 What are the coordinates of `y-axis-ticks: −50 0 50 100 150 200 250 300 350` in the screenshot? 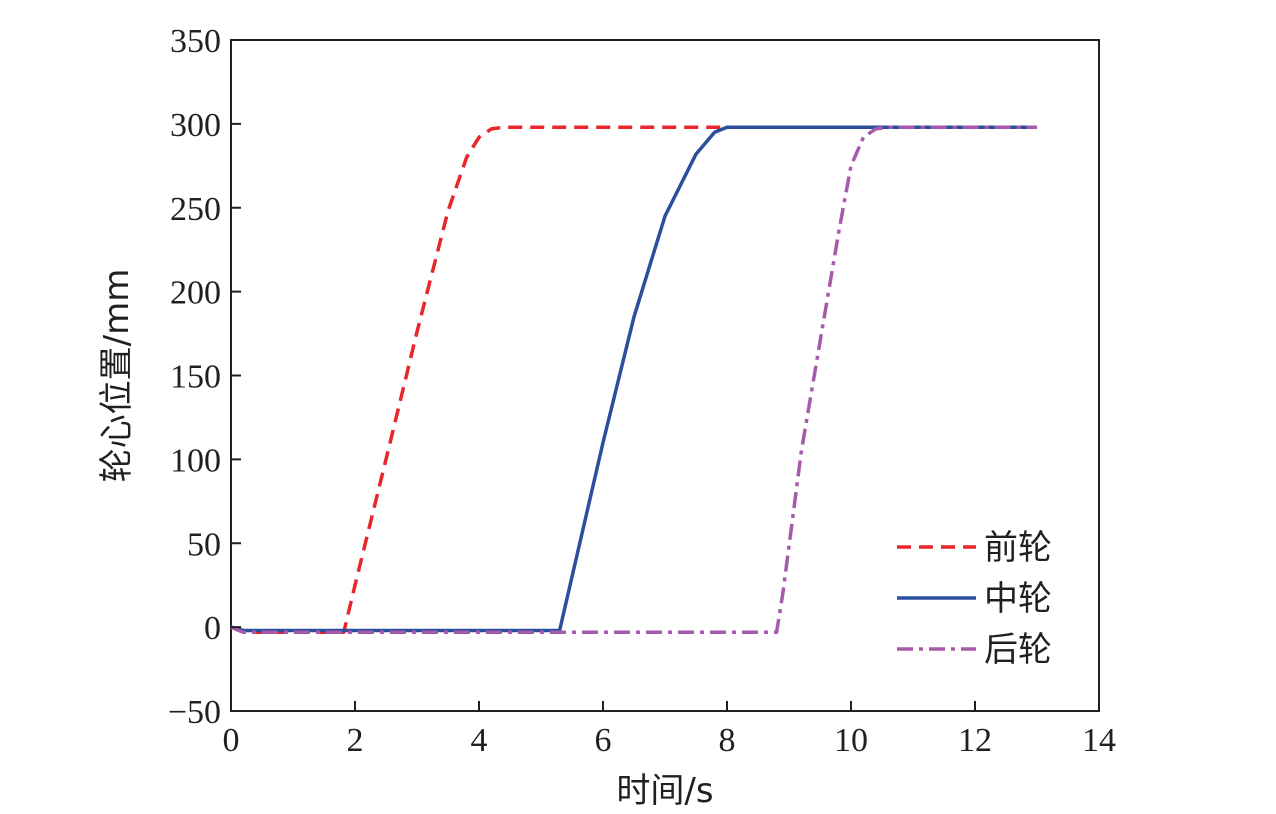 It's located at (204, 377).